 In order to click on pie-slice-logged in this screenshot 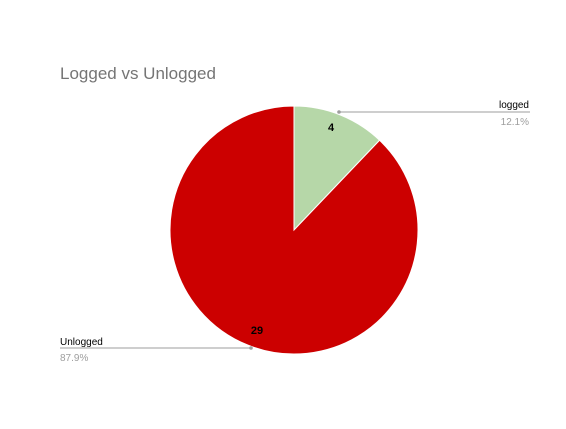, I will do `click(337, 168)`.